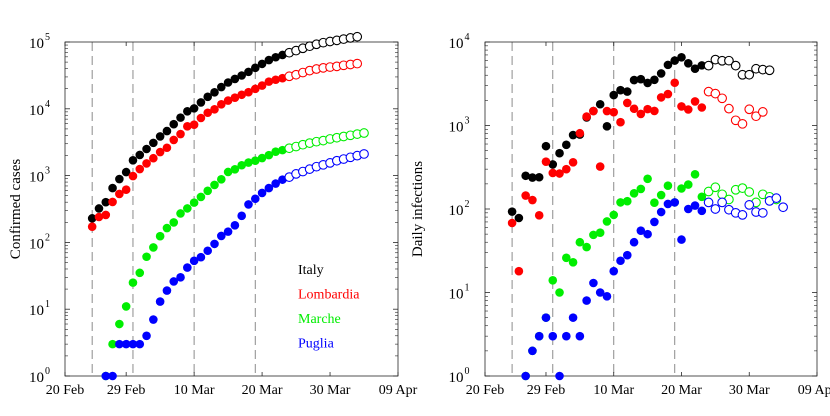 This screenshot has height=416, width=830. What do you see at coordinates (39, 376) in the screenshot?
I see `y-tick-label: 10⁰` at bounding box center [39, 376].